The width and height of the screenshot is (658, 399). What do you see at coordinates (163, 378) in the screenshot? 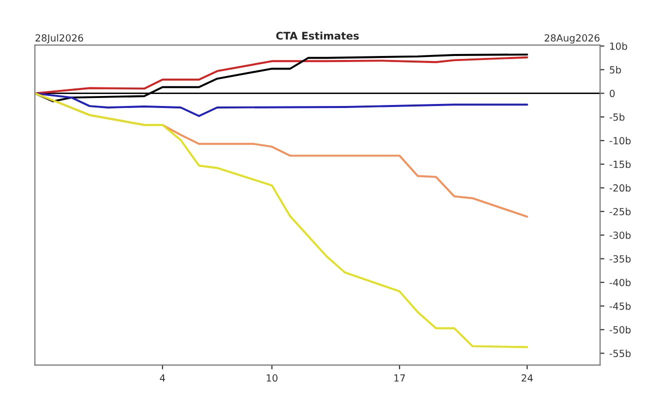
I see `x-tick-label: 4` at bounding box center [163, 378].